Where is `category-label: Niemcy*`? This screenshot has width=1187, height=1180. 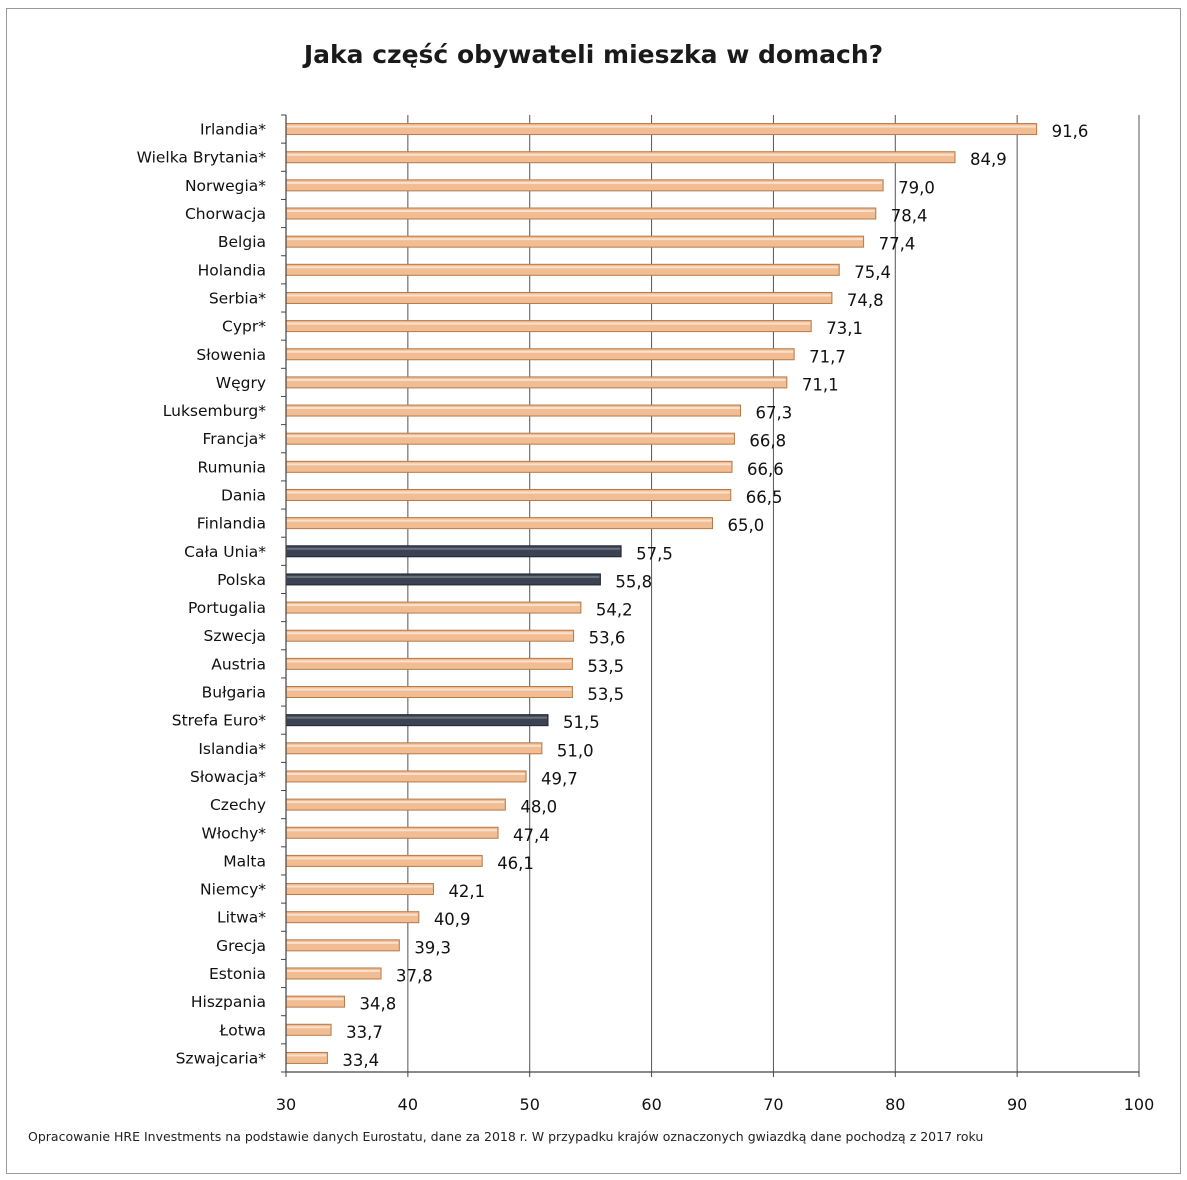
category-label: Niemcy* is located at coordinates (233, 890).